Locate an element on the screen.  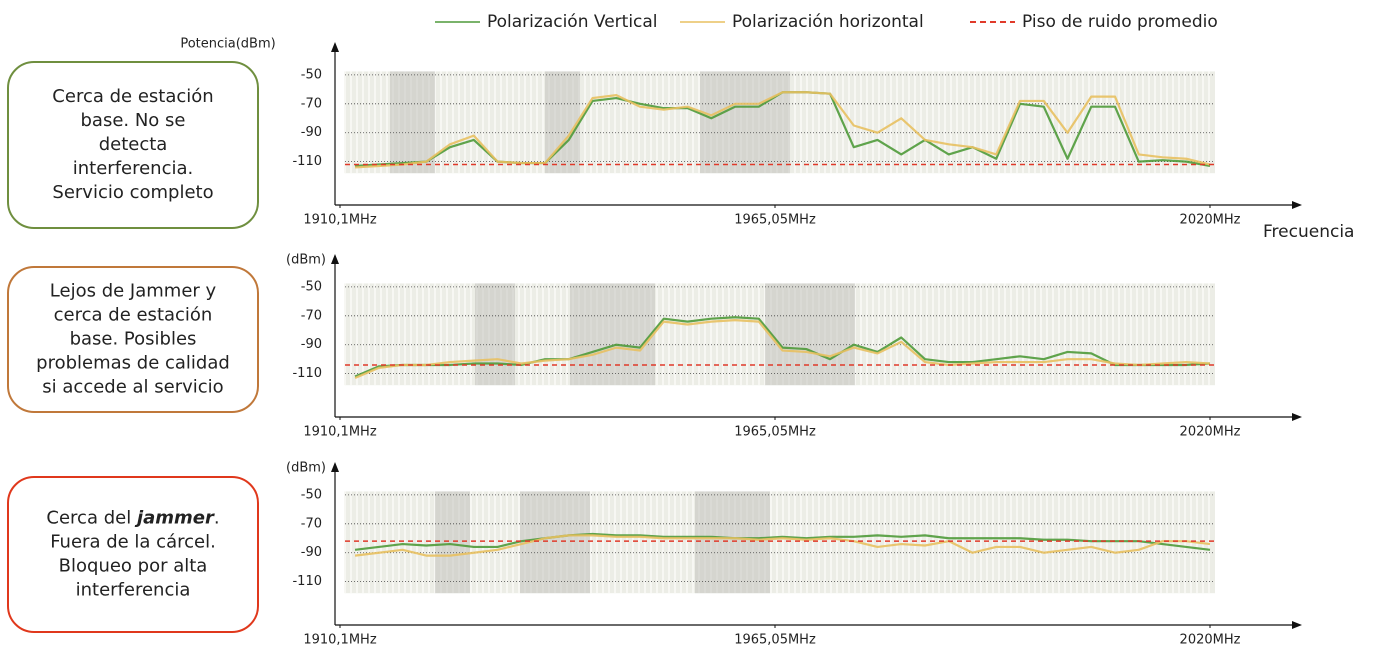
annotation-line: Fuera de la cárcel. is located at coordinates (133, 542).